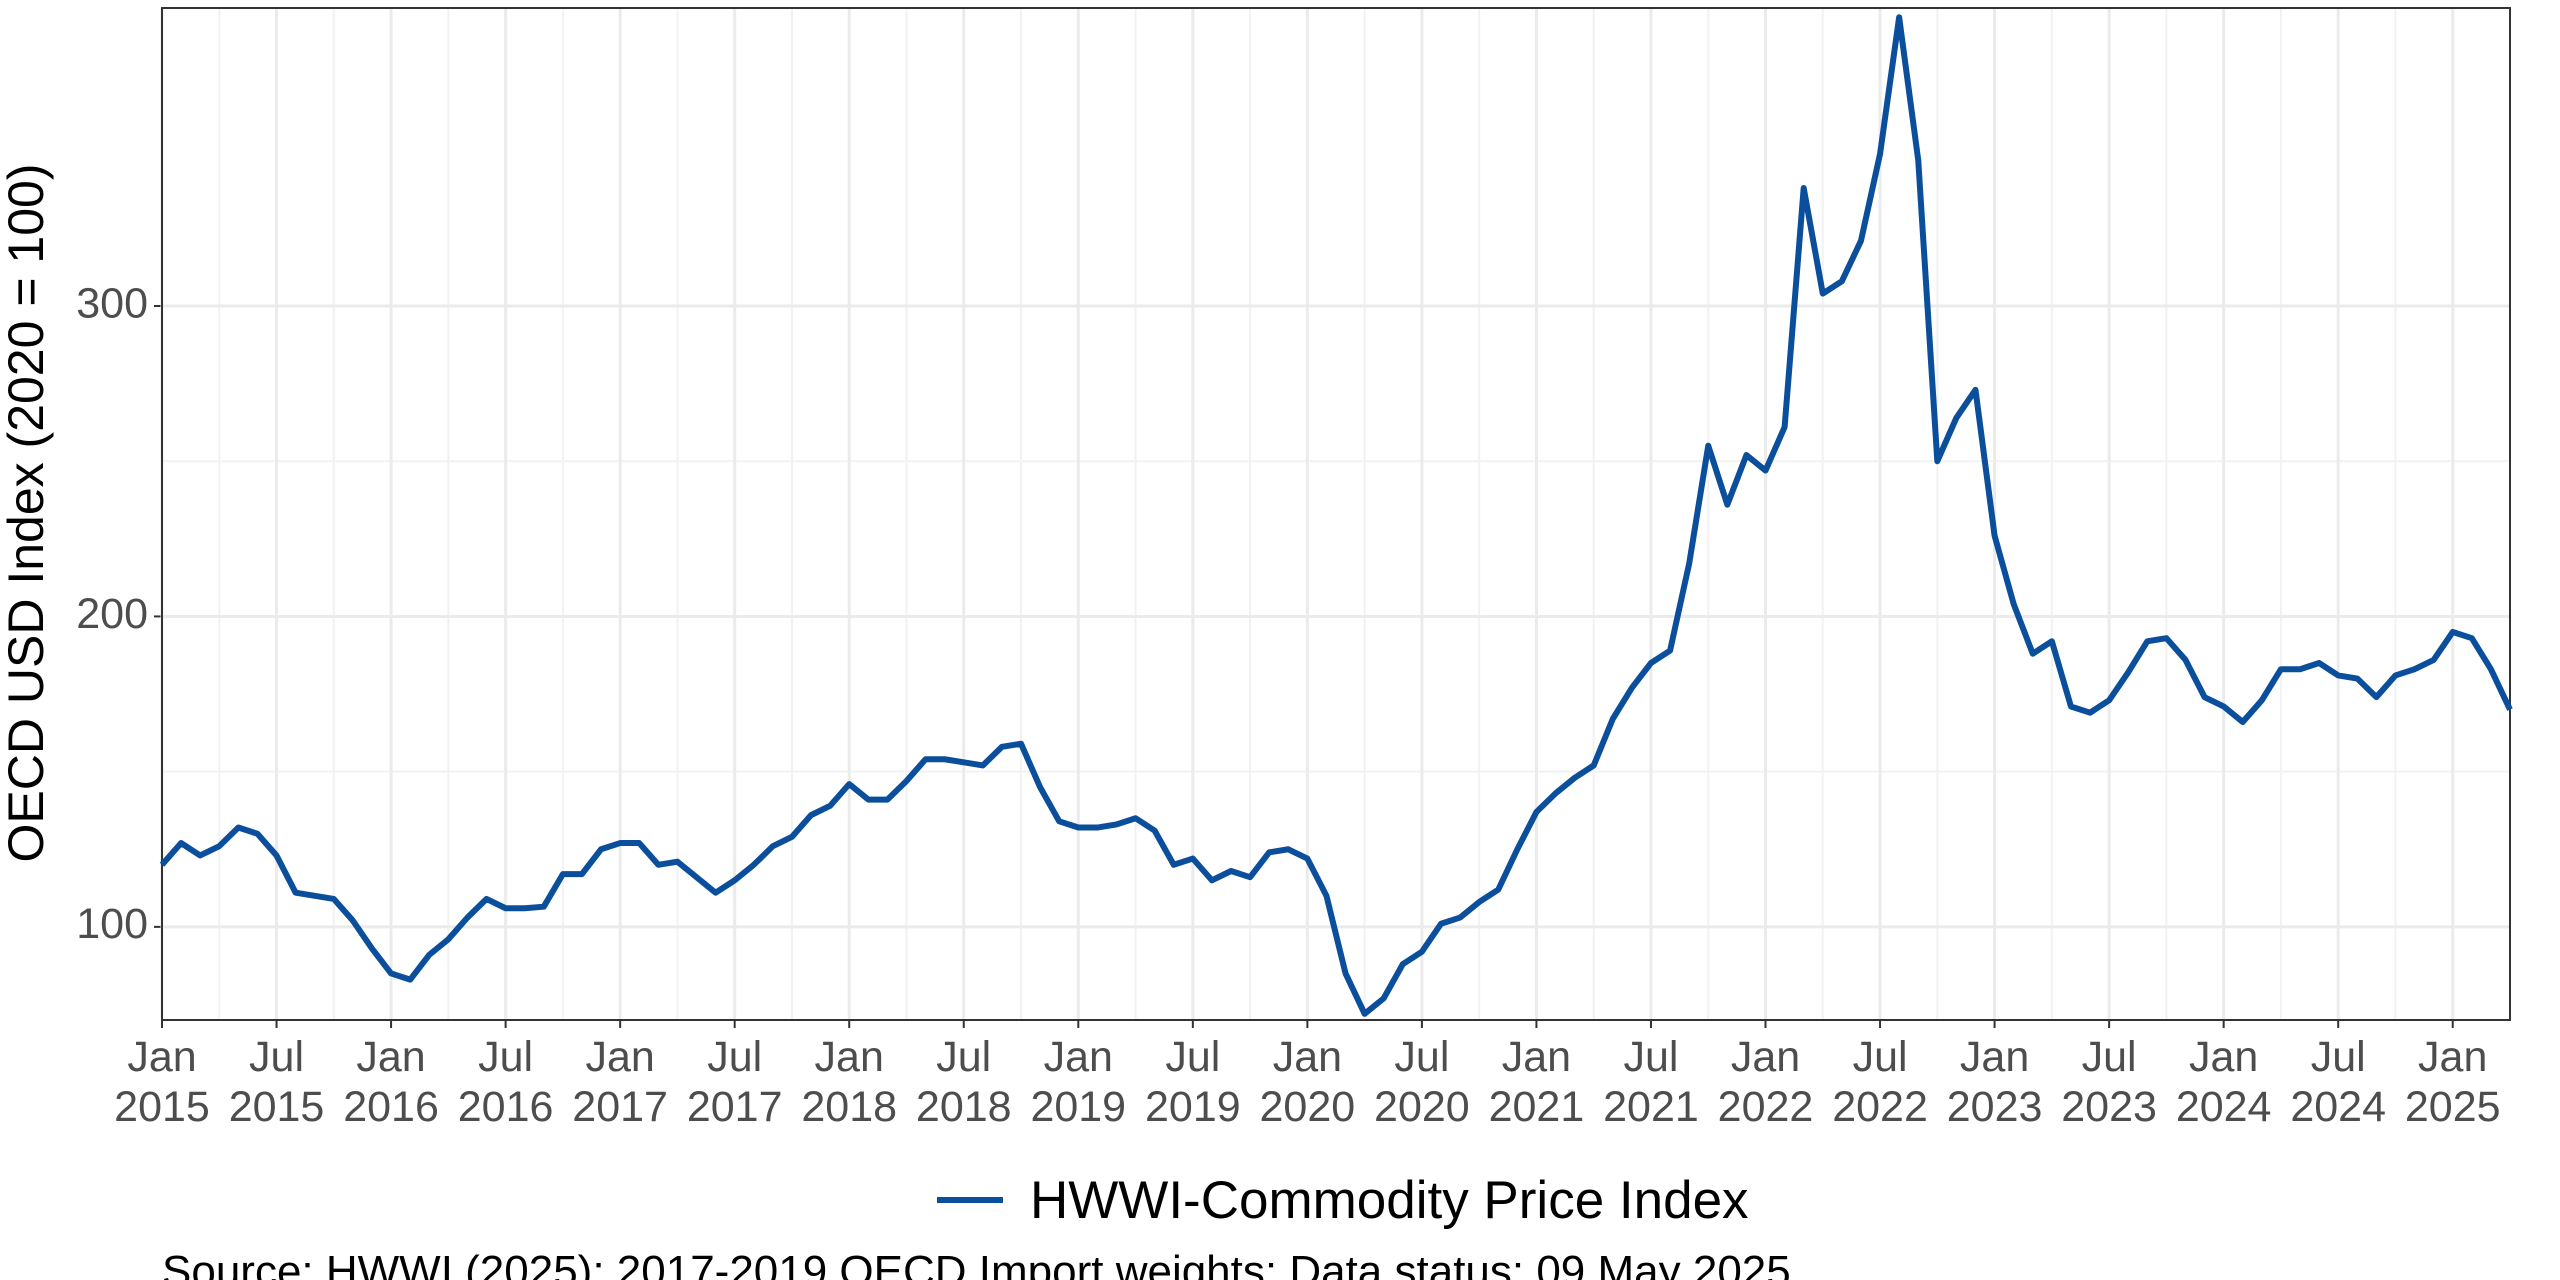 Image resolution: width=2560 pixels, height=1280 pixels. What do you see at coordinates (849, 1082) in the screenshot?
I see `x-tick-label: Jan 2018` at bounding box center [849, 1082].